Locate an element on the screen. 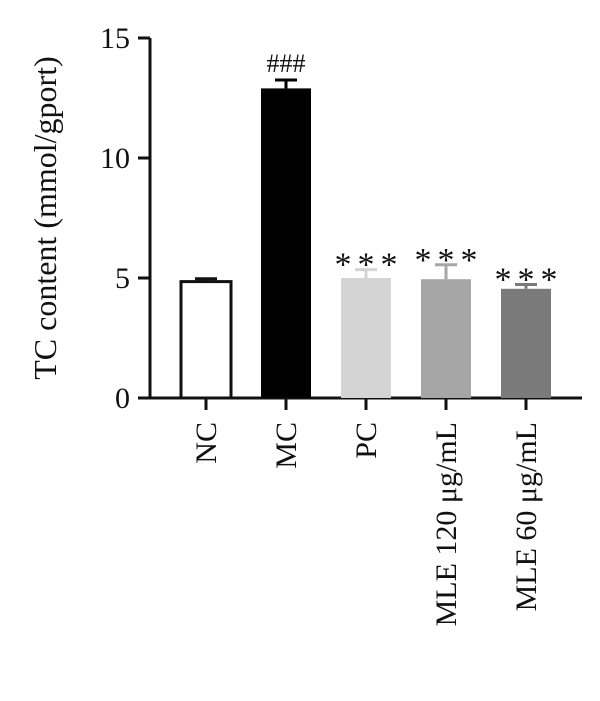 This screenshot has width=600, height=701. x-tick-label: MC is located at coordinates (286, 445).